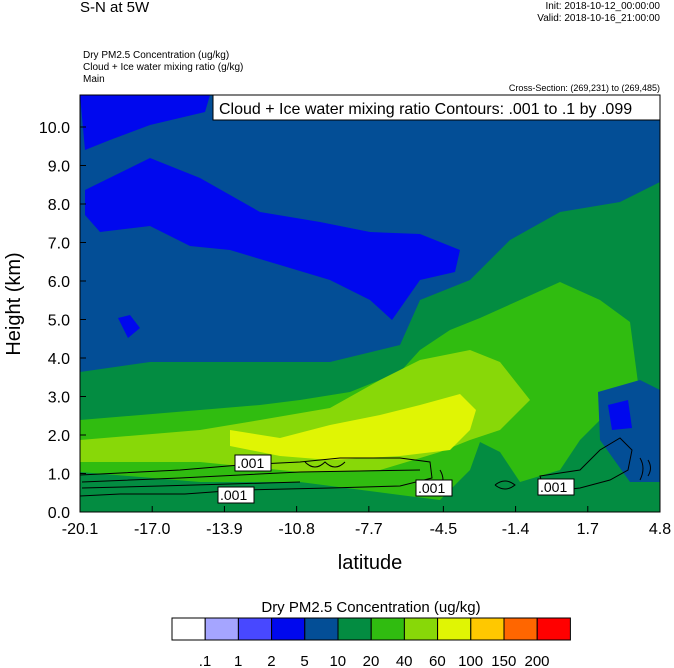 The height and width of the screenshot is (668, 674). I want to click on x-tick-label: -20.1, so click(80, 529).